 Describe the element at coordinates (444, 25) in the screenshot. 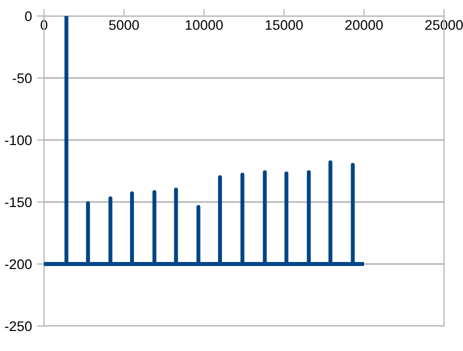

I see `x-tick-label: 25000` at that location.